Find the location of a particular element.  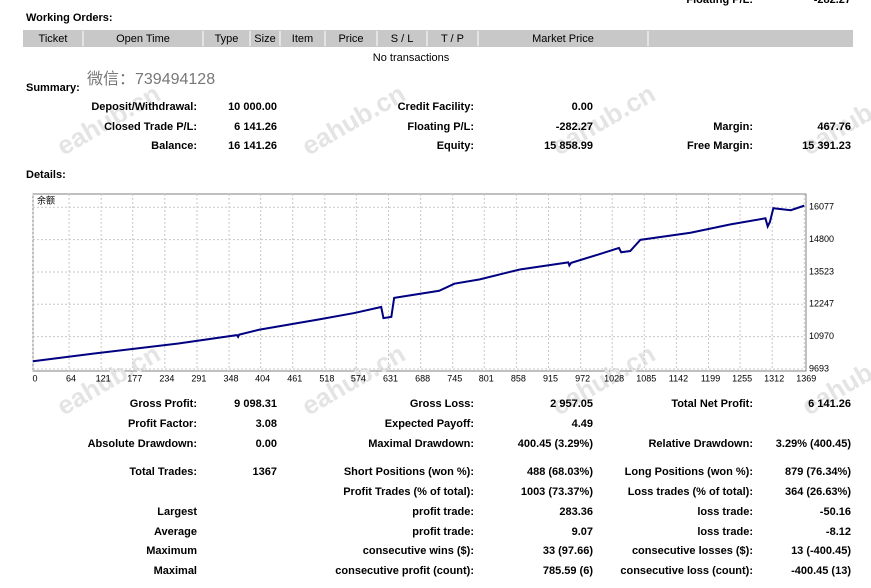

cell-label: Gross Profit: is located at coordinates (163, 404).